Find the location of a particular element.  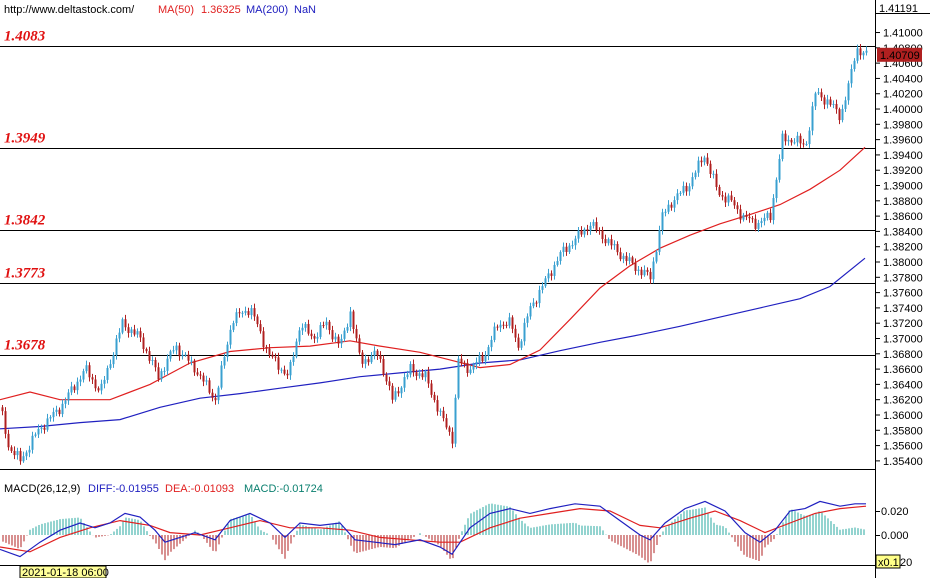

price-tick-label: 1.39600 is located at coordinates (903, 141).